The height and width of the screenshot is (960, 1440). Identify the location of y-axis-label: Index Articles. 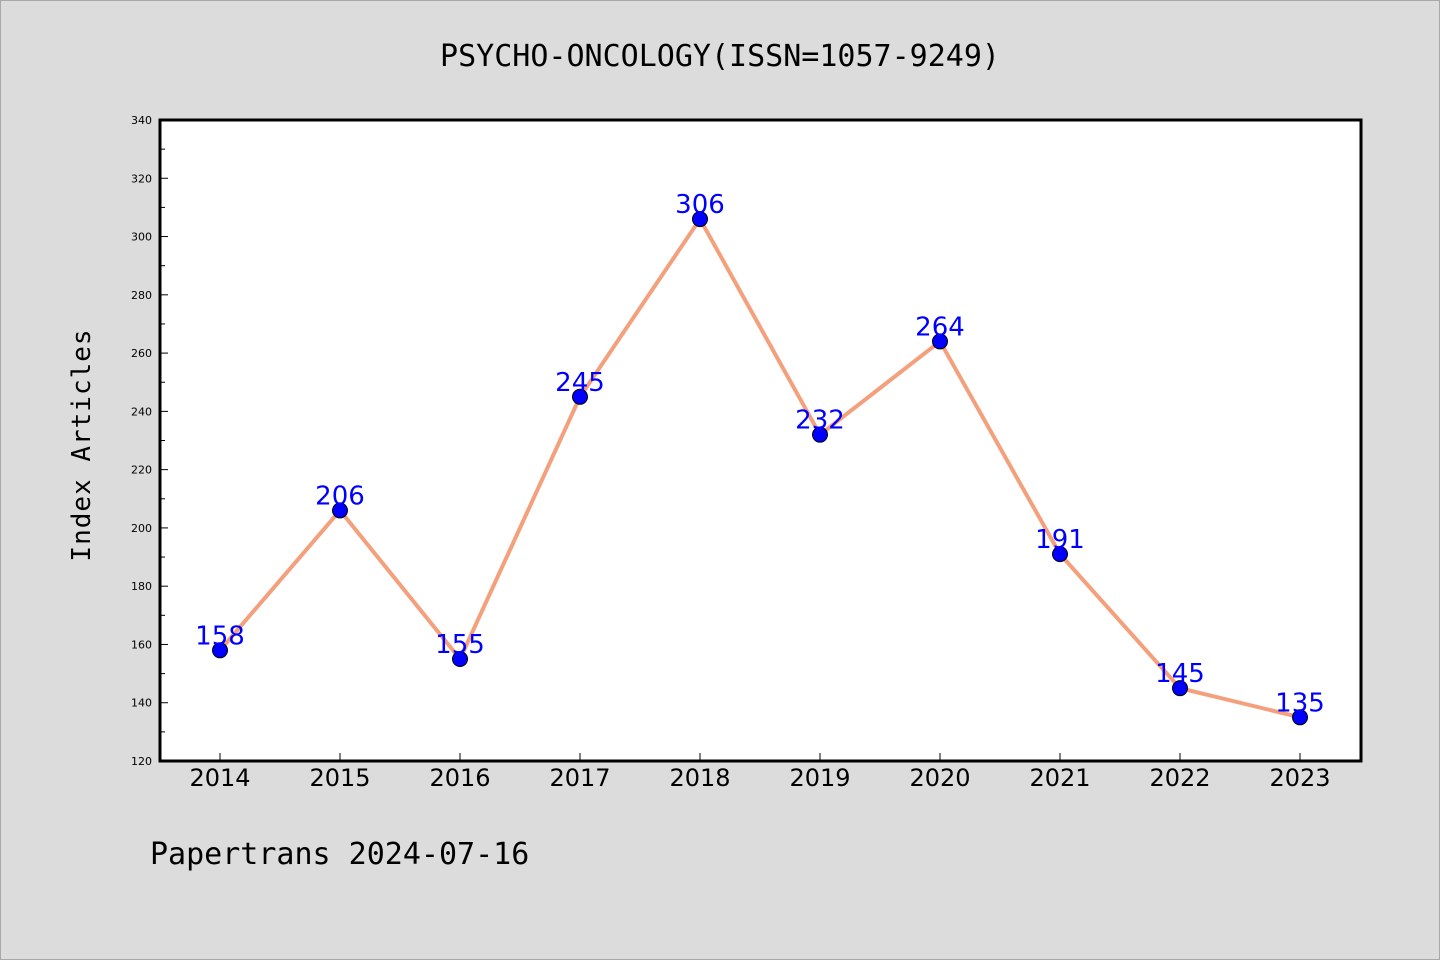
(82, 444).